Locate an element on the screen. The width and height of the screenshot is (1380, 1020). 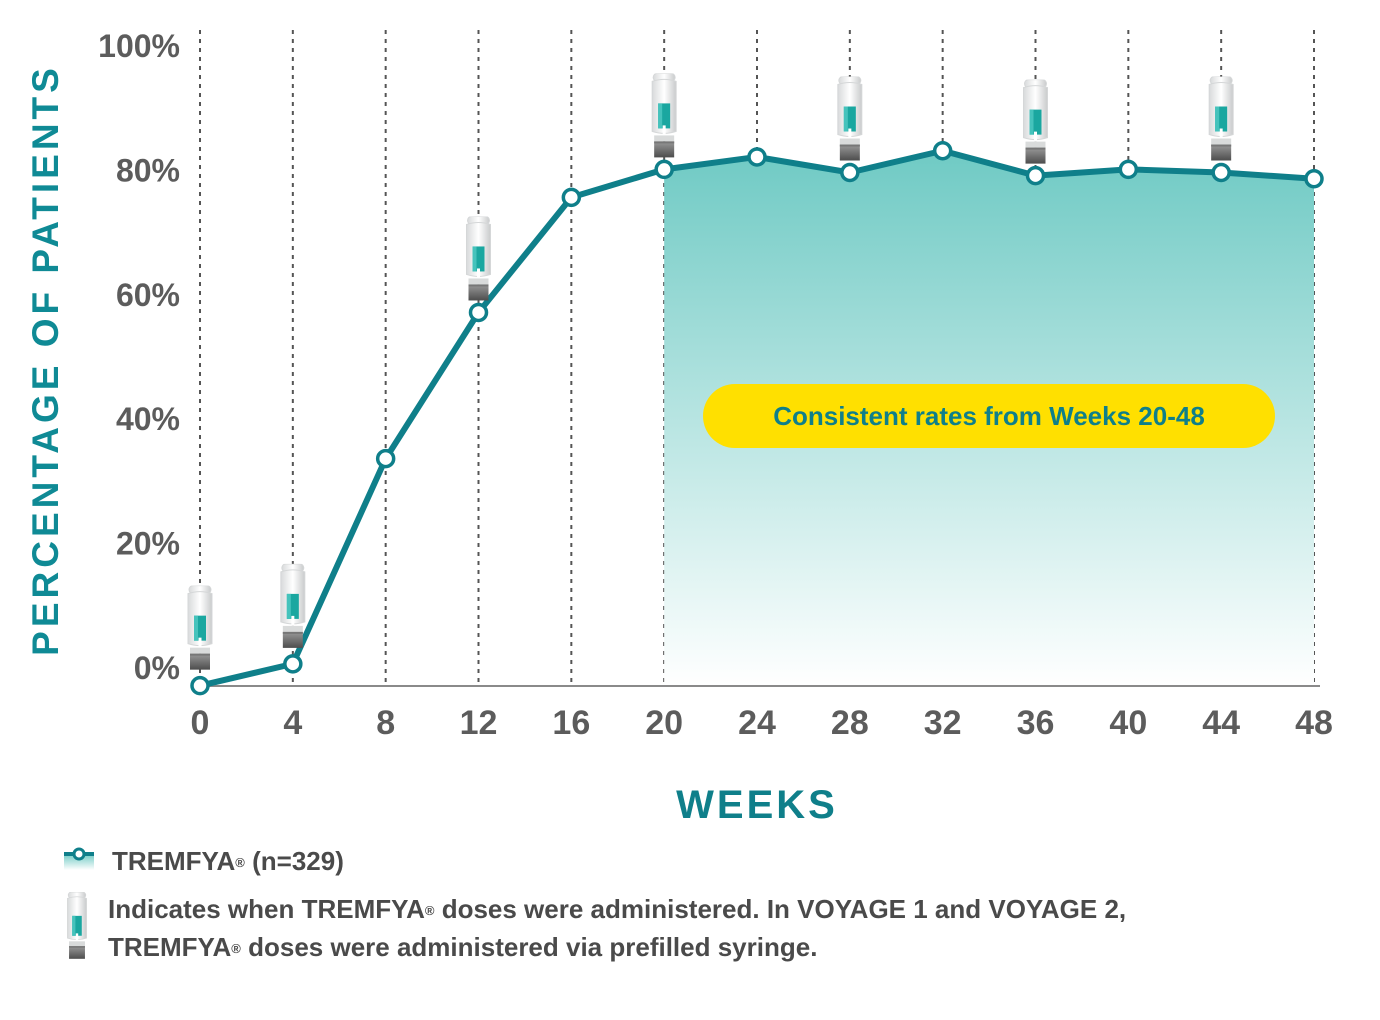
x-tick-8: 8 is located at coordinates (385, 723).